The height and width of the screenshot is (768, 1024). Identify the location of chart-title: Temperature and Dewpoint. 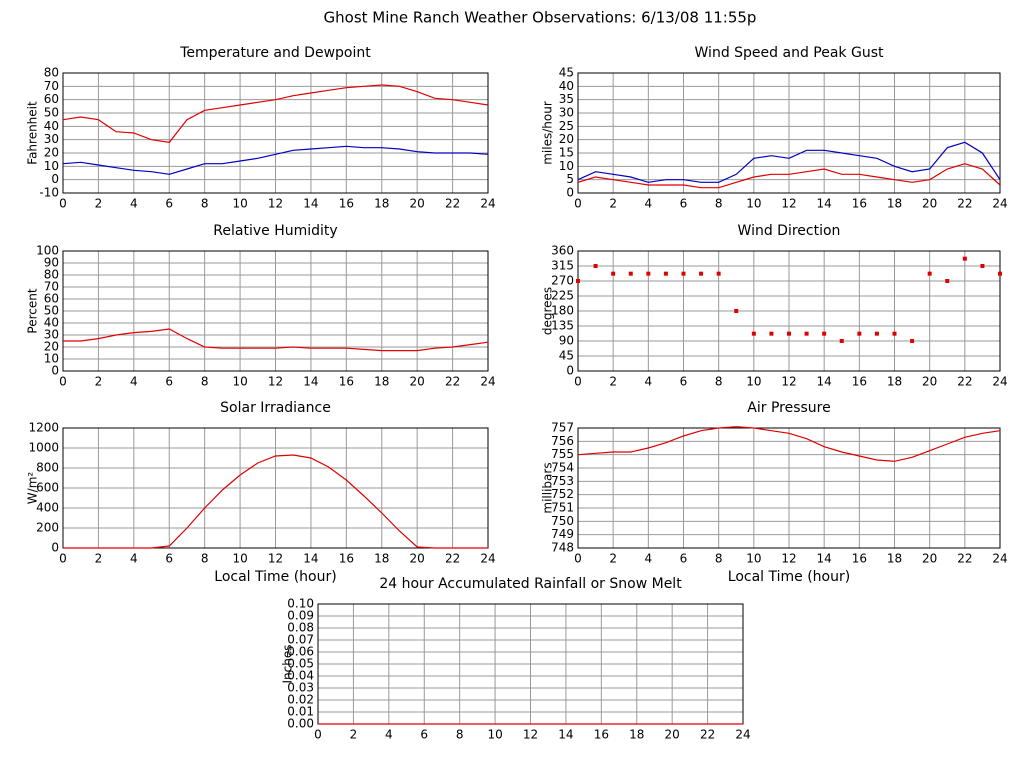
(275, 53).